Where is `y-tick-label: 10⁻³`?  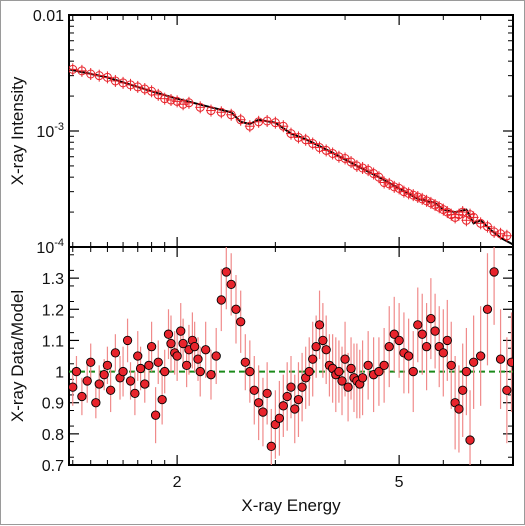
y-tick-label: 10⁻³ is located at coordinates (50, 131).